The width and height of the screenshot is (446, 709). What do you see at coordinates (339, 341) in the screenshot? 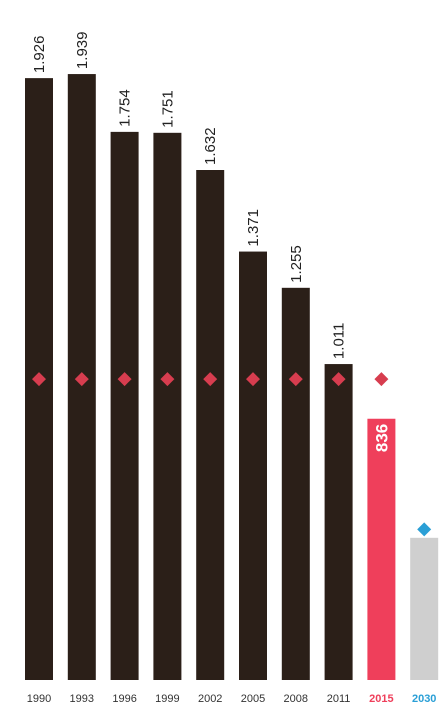
I see `value-label-2011: 1.011` at bounding box center [339, 341].